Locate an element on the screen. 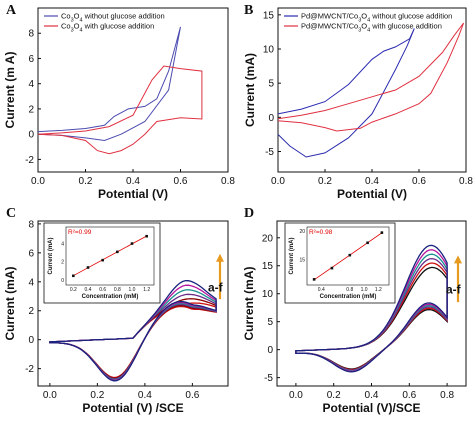 This screenshot has height=421, width=474. panel-label: A is located at coordinates (11, 10).